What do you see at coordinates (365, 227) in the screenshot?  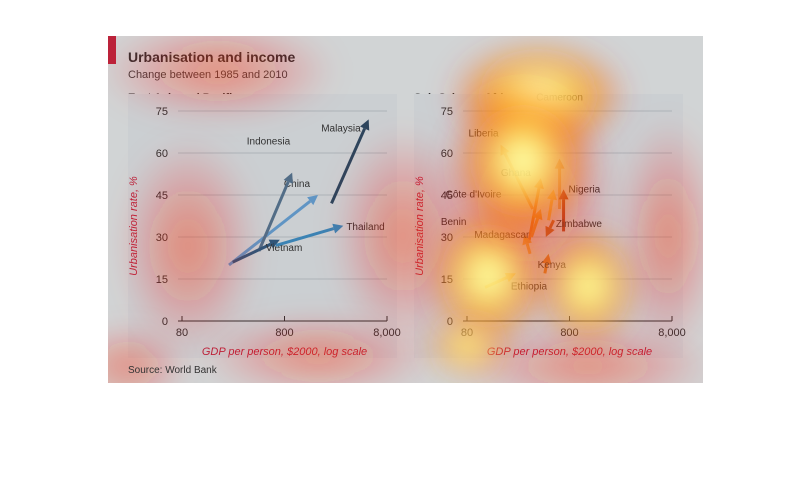 I see `series-label: Thailand` at bounding box center [365, 227].